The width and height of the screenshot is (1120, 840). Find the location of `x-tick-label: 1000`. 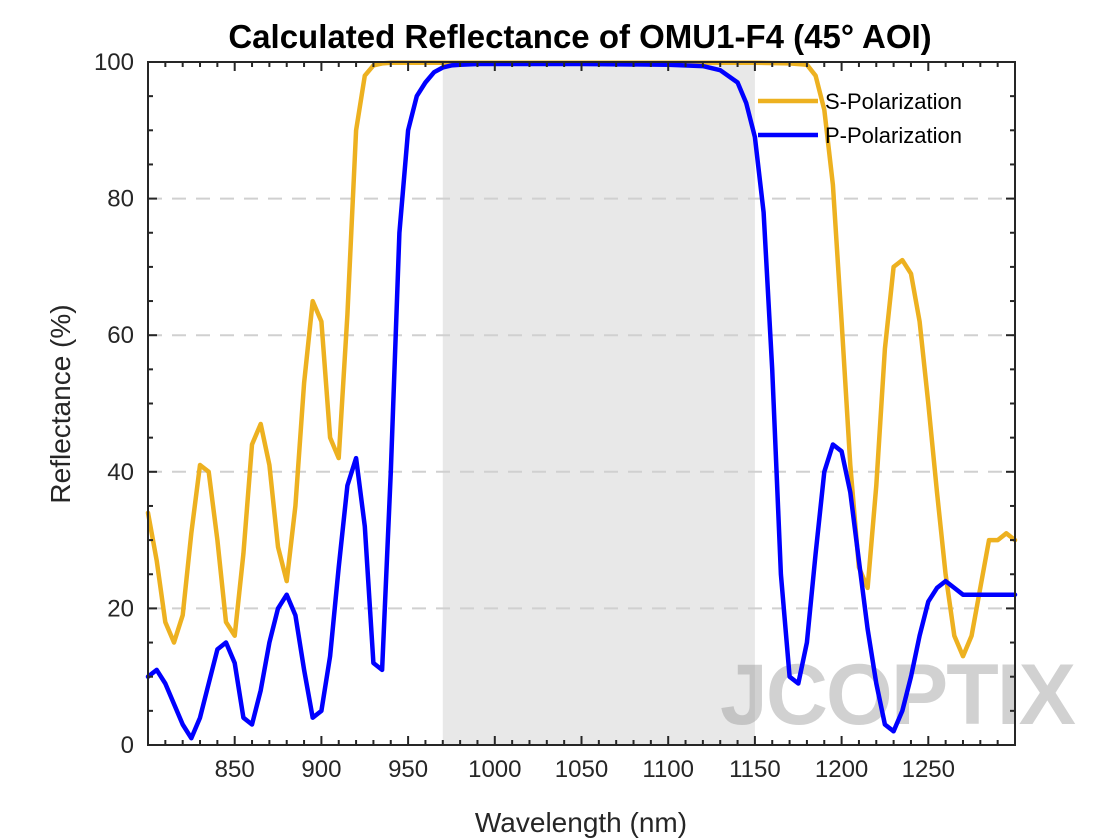

x-tick-label: 1000 is located at coordinates (494, 769).